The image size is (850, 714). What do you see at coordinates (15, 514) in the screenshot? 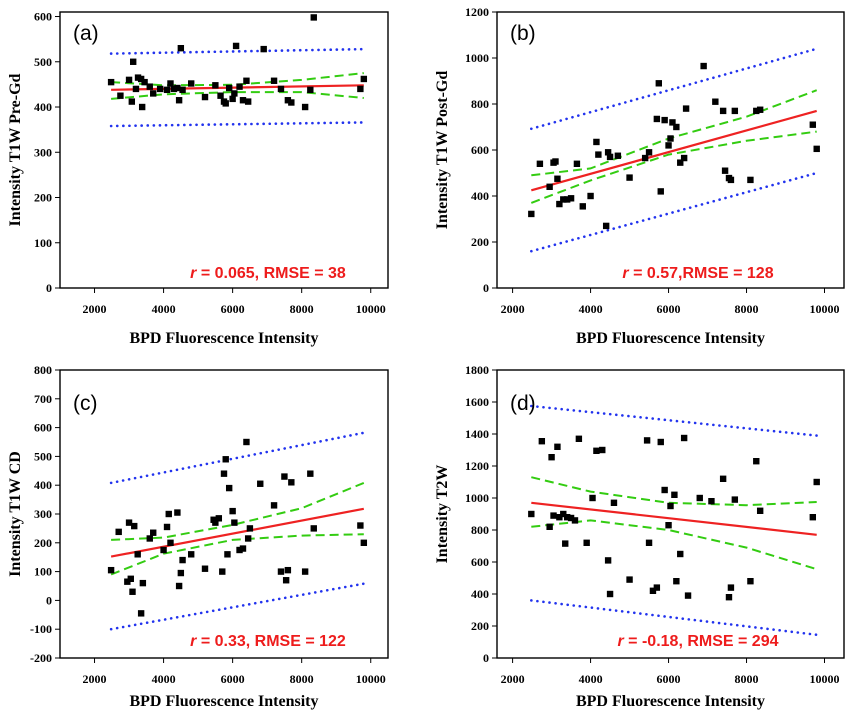
I see `y-axis-title: Intensity T1W CD` at bounding box center [15, 514].